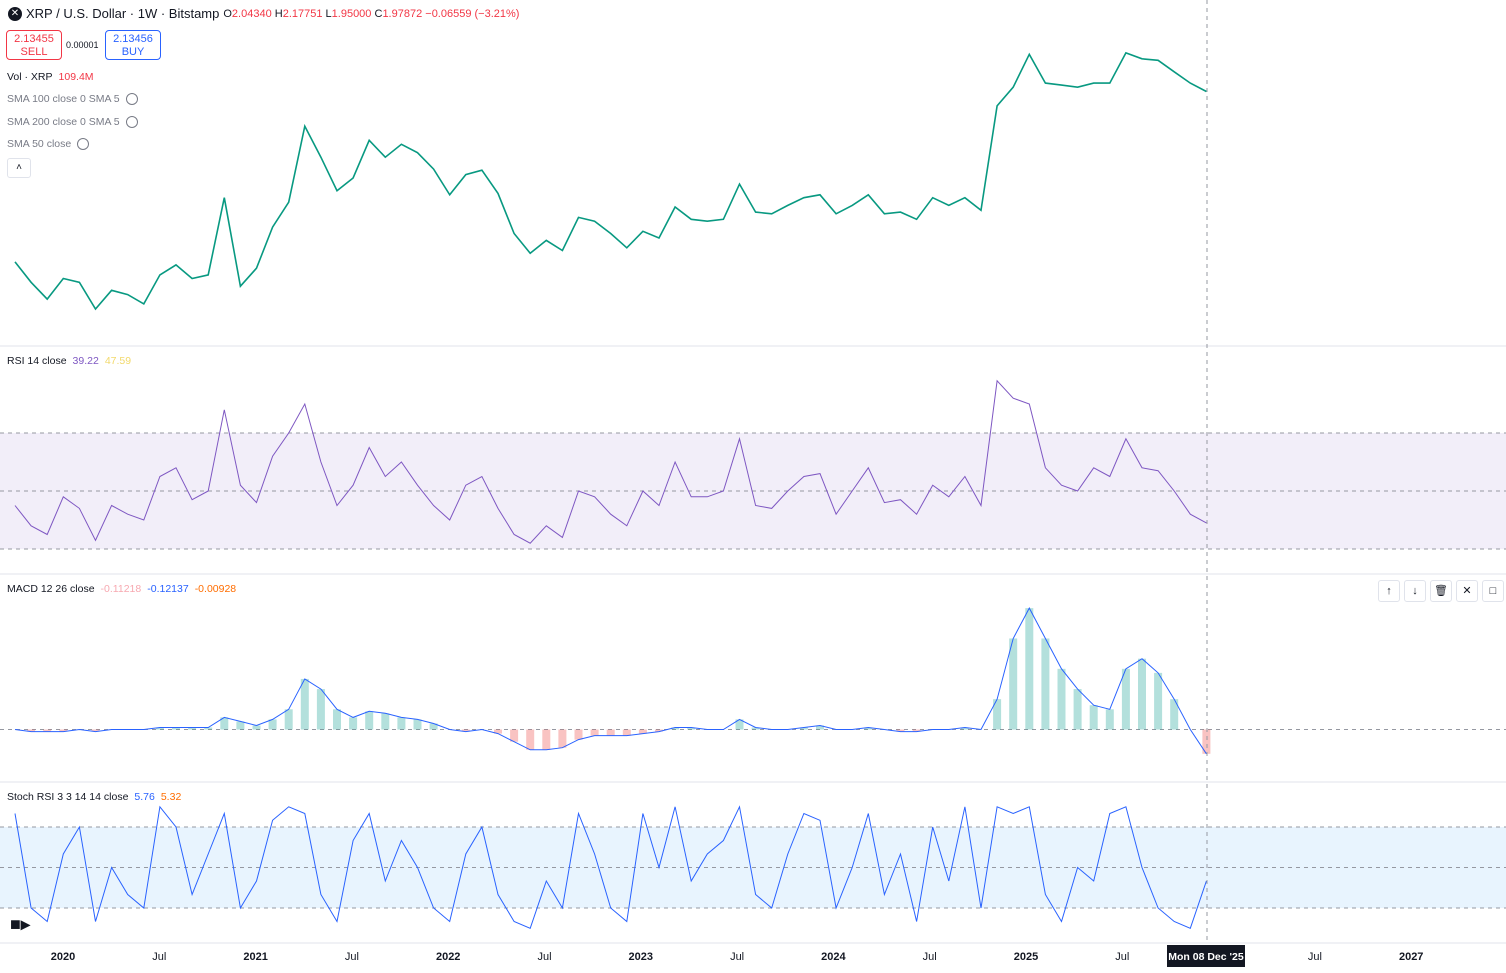 Image resolution: width=1506 pixels, height=973 pixels. I want to click on macd-value: -0.12137, so click(168, 589).